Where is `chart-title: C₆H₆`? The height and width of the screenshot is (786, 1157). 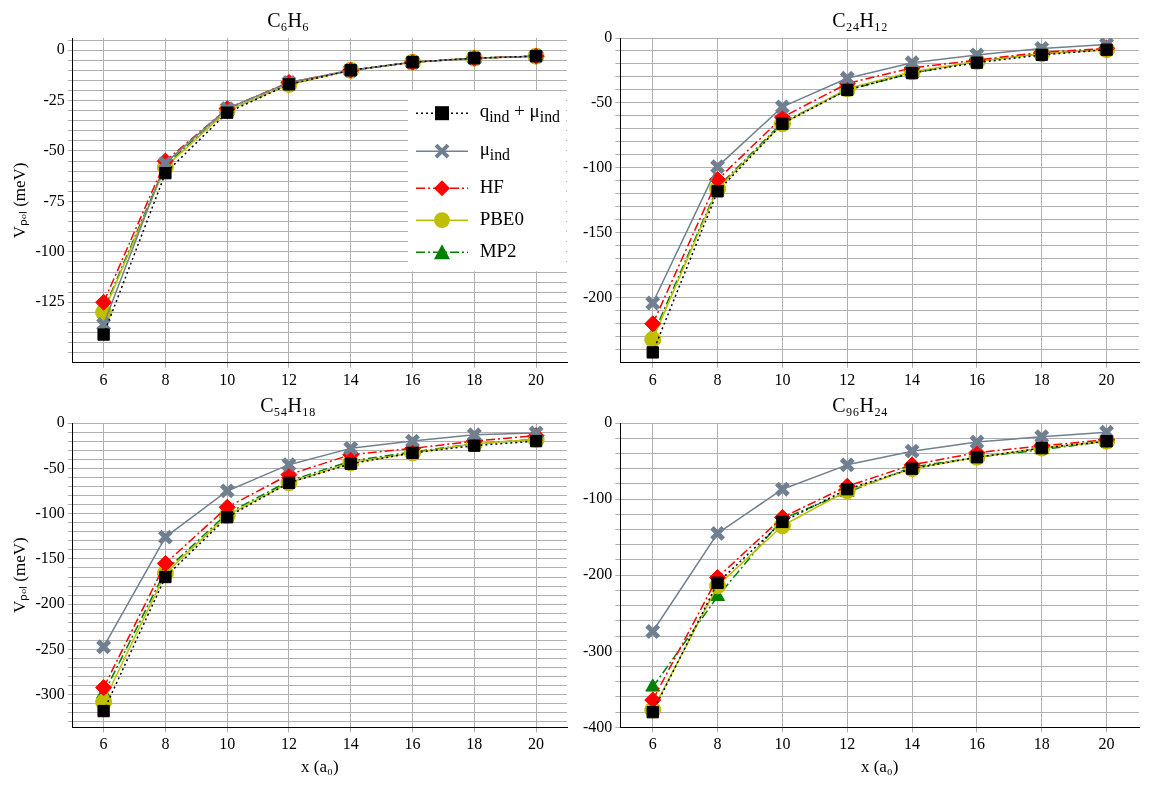 chart-title: C₆H₆ is located at coordinates (288, 20).